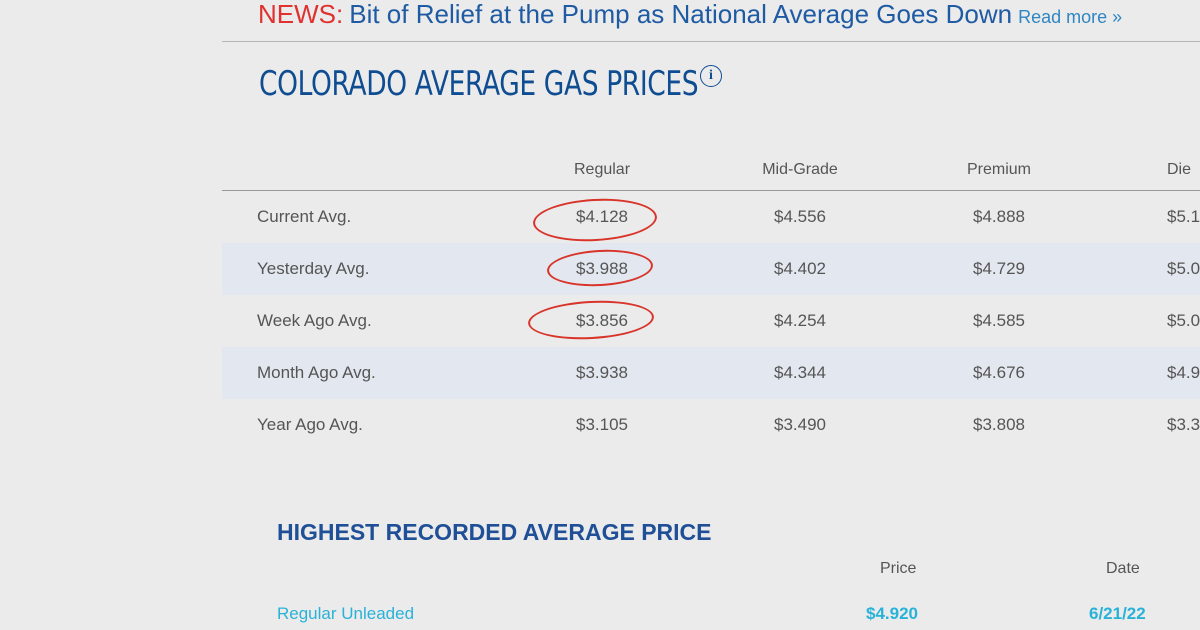  I want to click on premium-price-cell: $4.585, so click(999, 320).